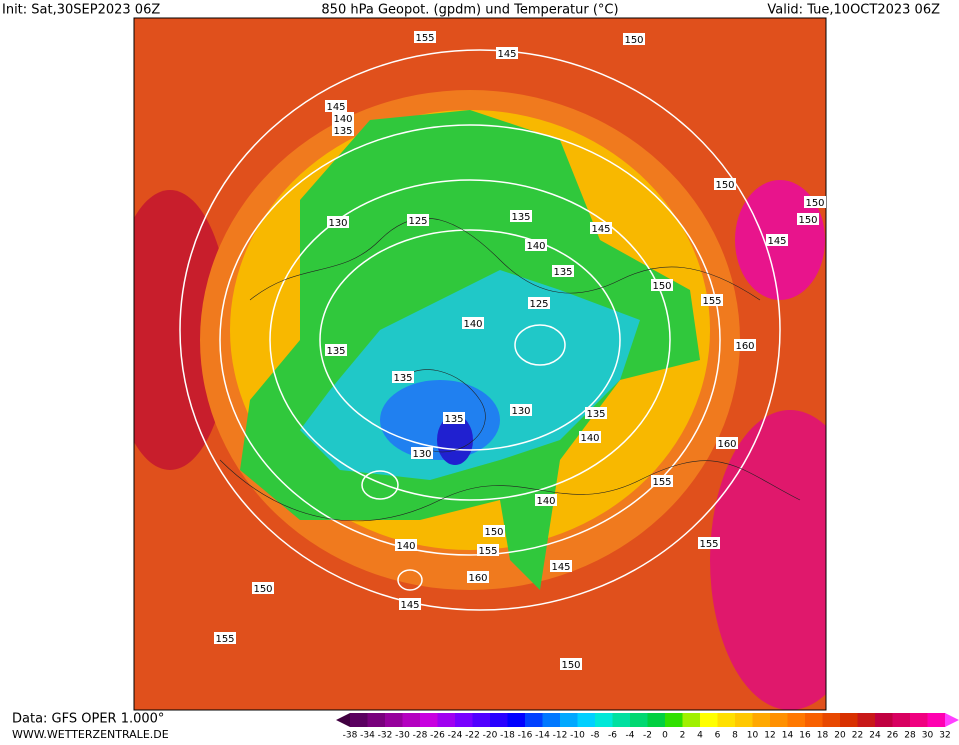 The width and height of the screenshot is (959, 745). What do you see at coordinates (910, 736) in the screenshot?
I see `colorbar-label: 28` at bounding box center [910, 736].